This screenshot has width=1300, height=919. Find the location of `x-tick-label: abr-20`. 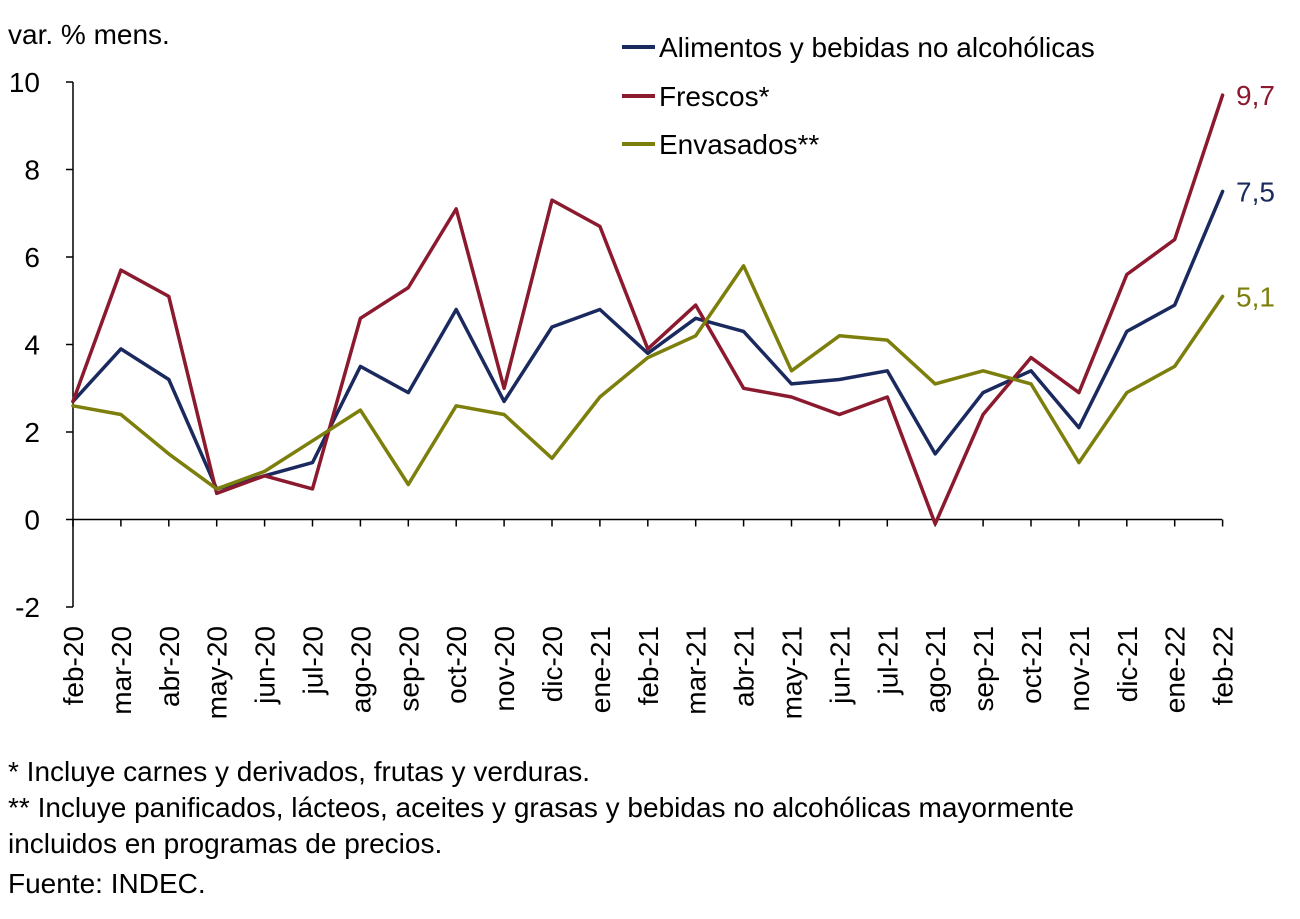

x-tick-label: abr-20 is located at coordinates (169, 666).